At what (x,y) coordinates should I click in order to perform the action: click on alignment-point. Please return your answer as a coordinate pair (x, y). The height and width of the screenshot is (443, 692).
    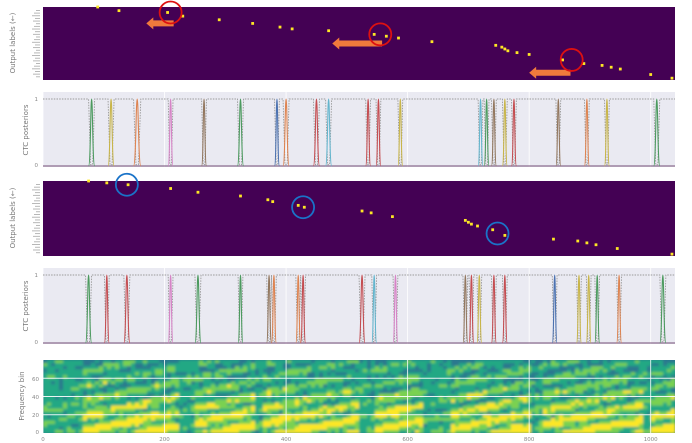
    Looking at the image, I should click on (584, 63).